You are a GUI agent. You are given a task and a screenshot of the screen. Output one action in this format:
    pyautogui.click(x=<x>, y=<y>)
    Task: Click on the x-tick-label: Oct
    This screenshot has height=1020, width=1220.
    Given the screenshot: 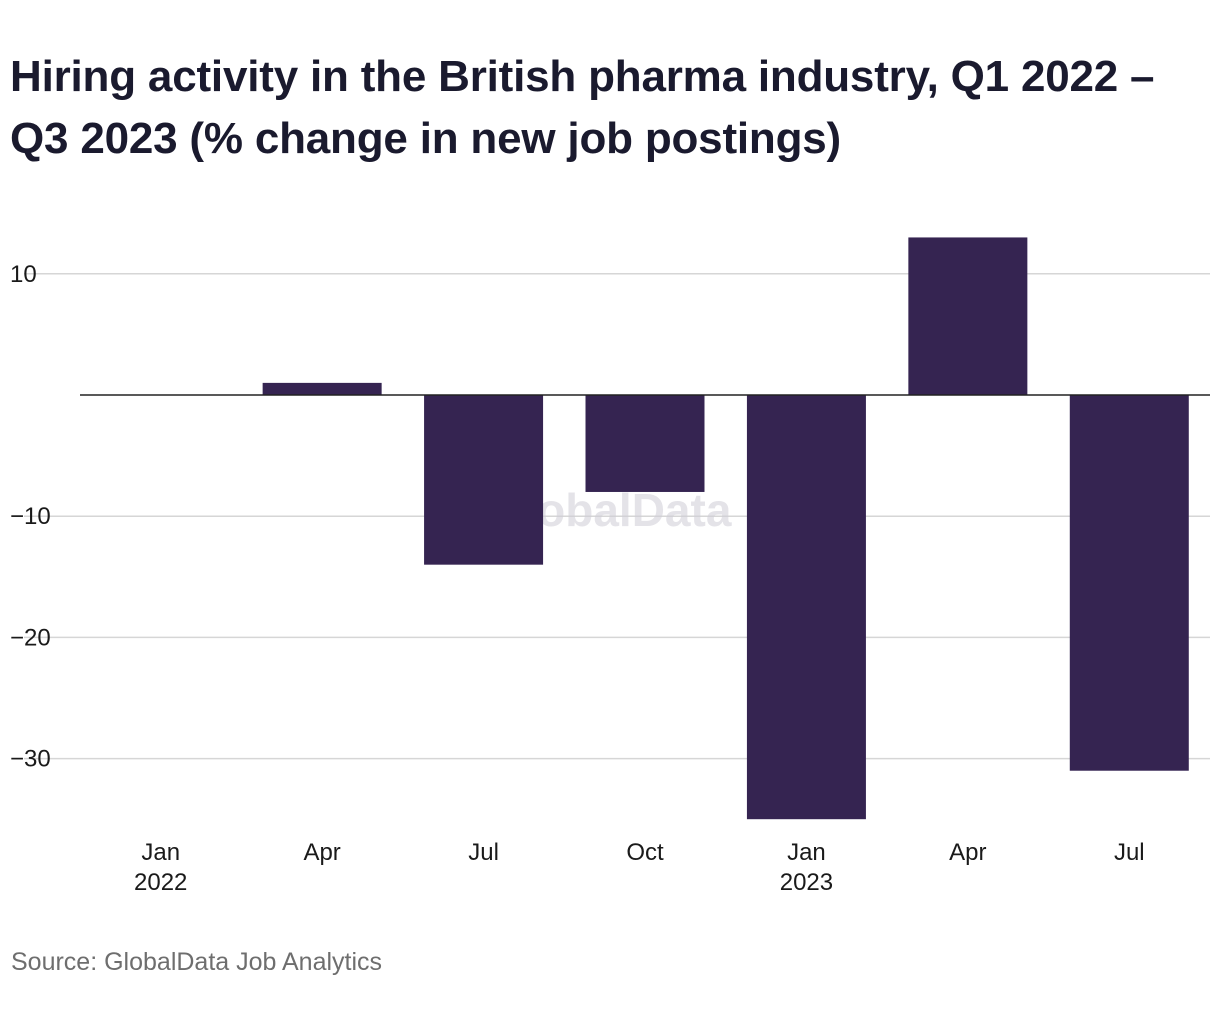 What is the action you would take?
    pyautogui.click(x=645, y=852)
    